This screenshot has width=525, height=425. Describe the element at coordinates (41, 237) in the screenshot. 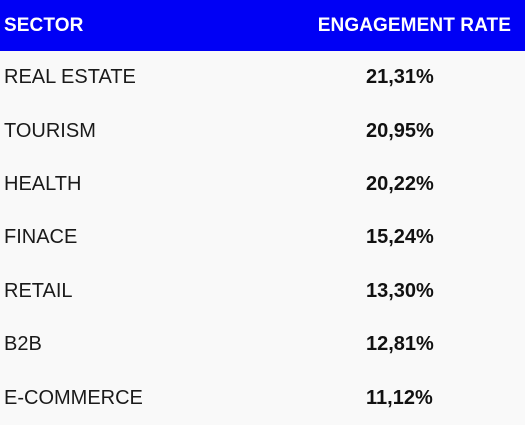

I see `sector-cell: FINACE` at that location.